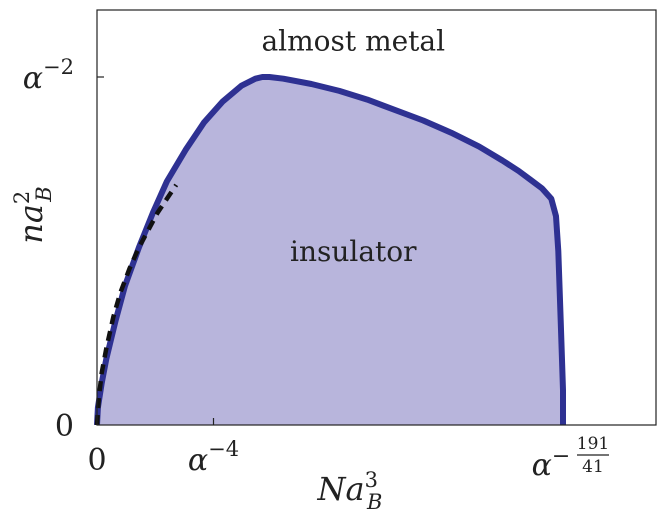 Image resolution: width=664 pixels, height=514 pixels. What do you see at coordinates (48, 75) in the screenshot?
I see `y-tick-label-1: α−2` at bounding box center [48, 75].